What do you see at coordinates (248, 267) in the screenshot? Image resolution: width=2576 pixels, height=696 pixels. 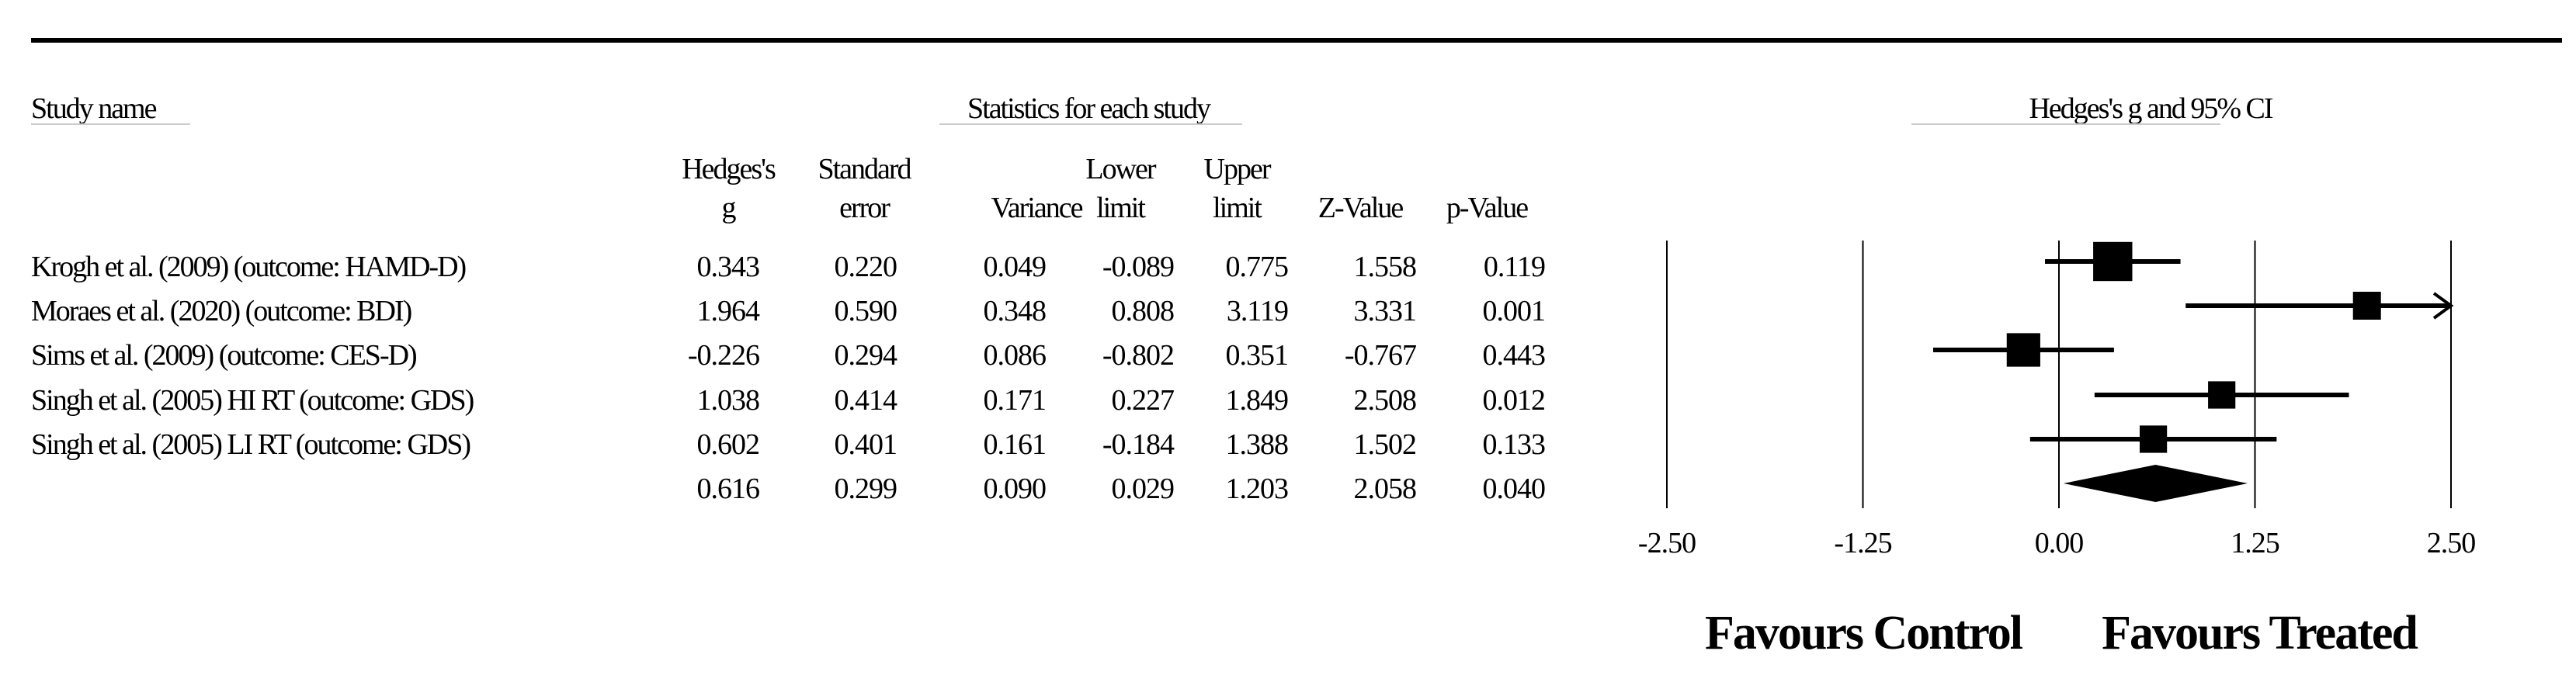 I see `study-name-cell: Krogh et al. (2009) (outcome: HAMD-D)` at bounding box center [248, 267].